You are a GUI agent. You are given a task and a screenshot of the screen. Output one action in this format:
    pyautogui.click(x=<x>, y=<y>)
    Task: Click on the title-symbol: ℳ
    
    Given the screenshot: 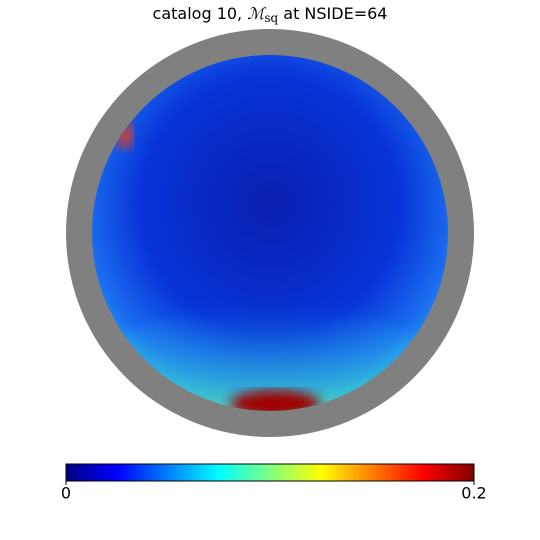 What is the action you would take?
    pyautogui.click(x=257, y=13)
    